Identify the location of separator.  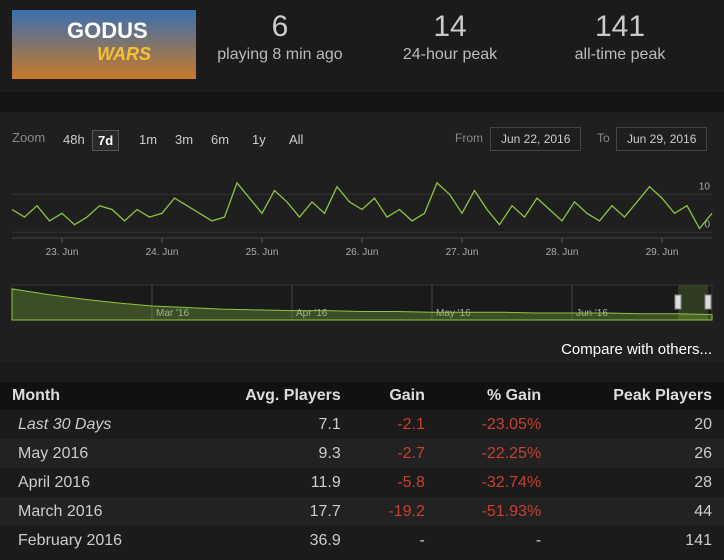
(362, 102).